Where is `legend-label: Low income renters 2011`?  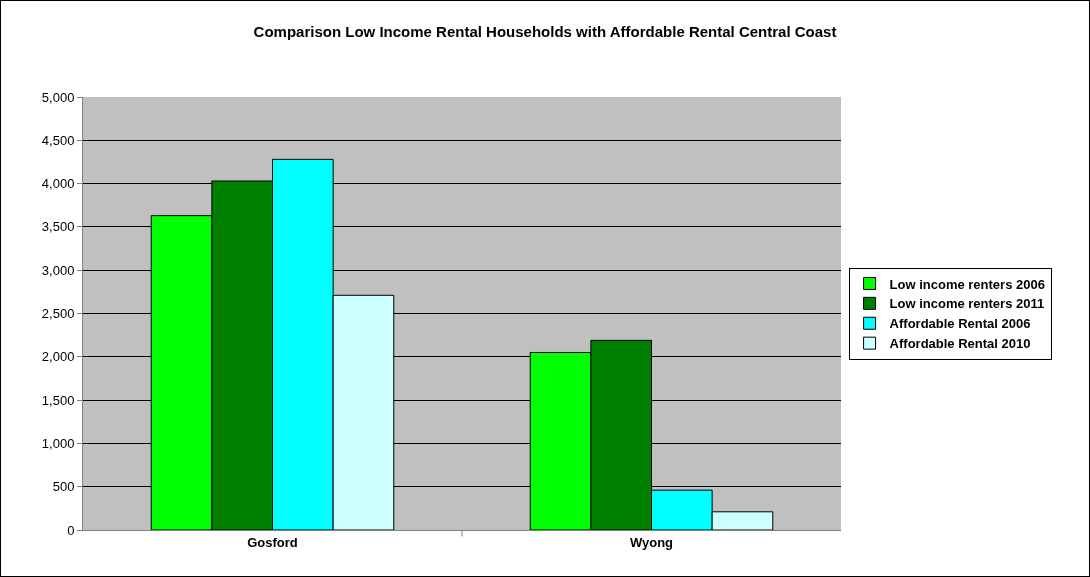
legend-label: Low income renters 2011 is located at coordinates (967, 304).